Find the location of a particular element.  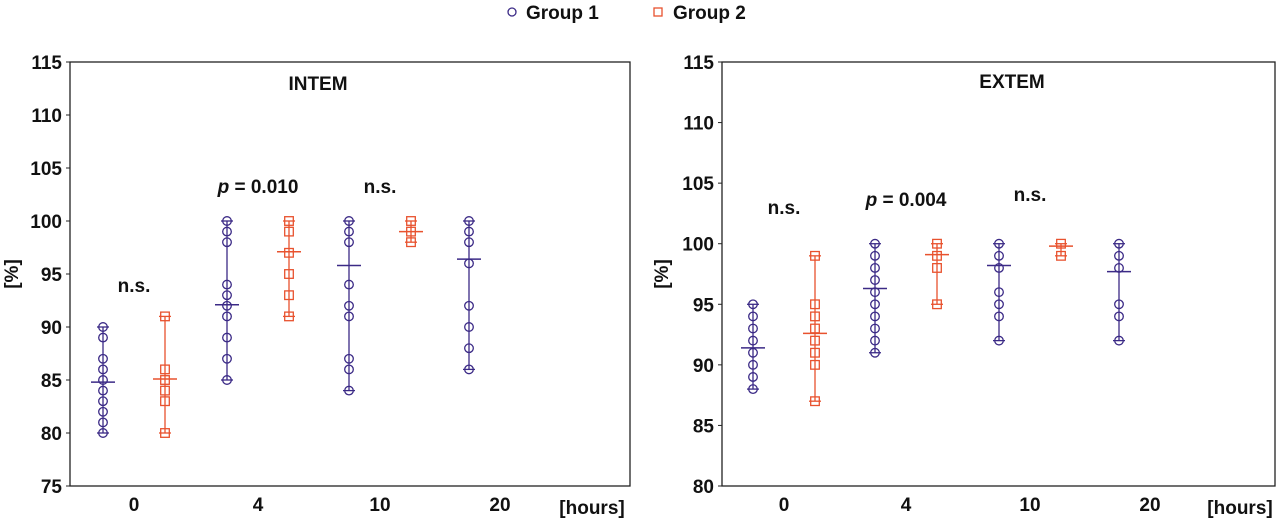

y-tick-label: 90 is located at coordinates (703, 366).